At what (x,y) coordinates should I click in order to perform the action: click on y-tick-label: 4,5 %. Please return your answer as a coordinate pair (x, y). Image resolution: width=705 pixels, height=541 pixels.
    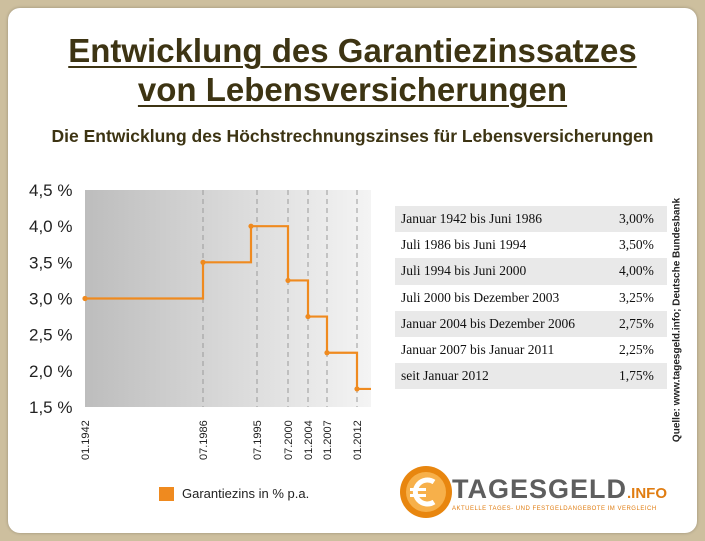
    Looking at the image, I should click on (50, 190).